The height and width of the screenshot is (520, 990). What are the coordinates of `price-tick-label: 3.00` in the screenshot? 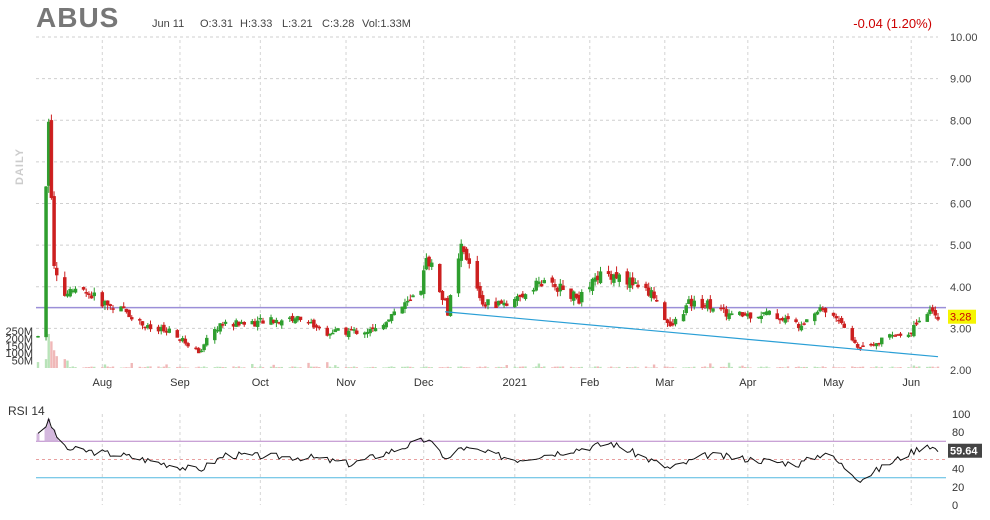 It's located at (960, 329).